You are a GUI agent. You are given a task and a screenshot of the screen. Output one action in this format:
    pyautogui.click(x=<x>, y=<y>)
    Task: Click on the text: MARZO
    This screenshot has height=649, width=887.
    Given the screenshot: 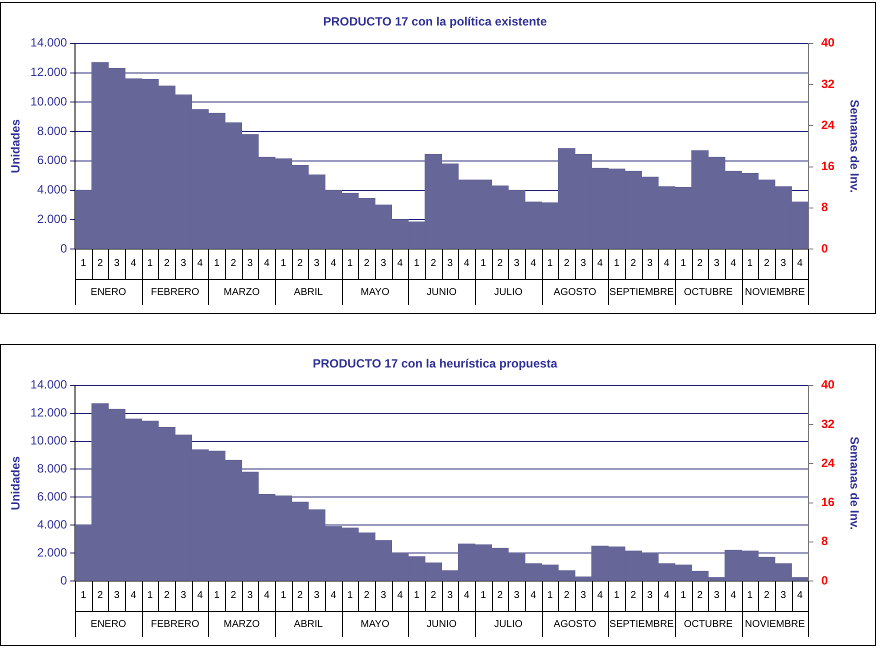 What is the action you would take?
    pyautogui.click(x=242, y=292)
    